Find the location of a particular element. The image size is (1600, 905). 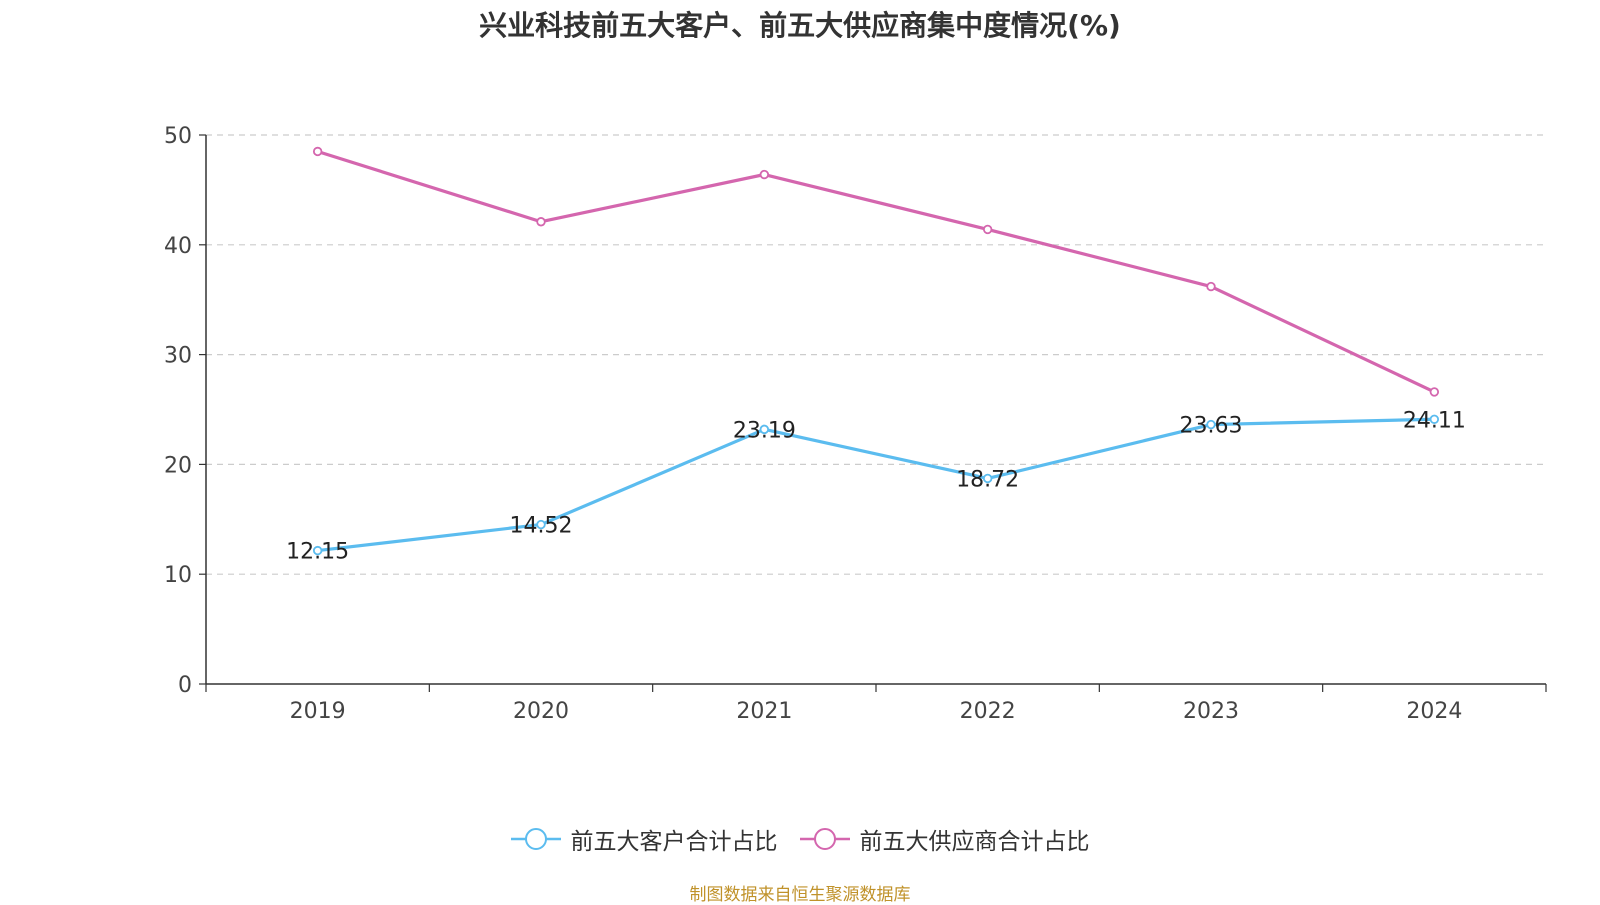

data-labels: 12.15 14.52 23.19 18.72 23.63 24.11 is located at coordinates (876, 486).